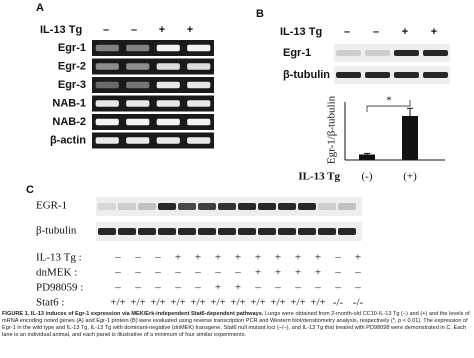 This screenshot has height=358, width=474. Describe the element at coordinates (40, 8) in the screenshot. I see `panel-label: A` at that location.